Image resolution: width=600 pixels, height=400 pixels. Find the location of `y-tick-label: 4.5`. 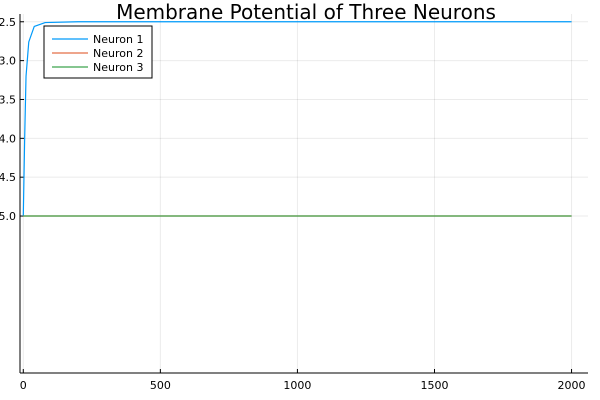

y-tick-label: 4.5 is located at coordinates (8, 177).